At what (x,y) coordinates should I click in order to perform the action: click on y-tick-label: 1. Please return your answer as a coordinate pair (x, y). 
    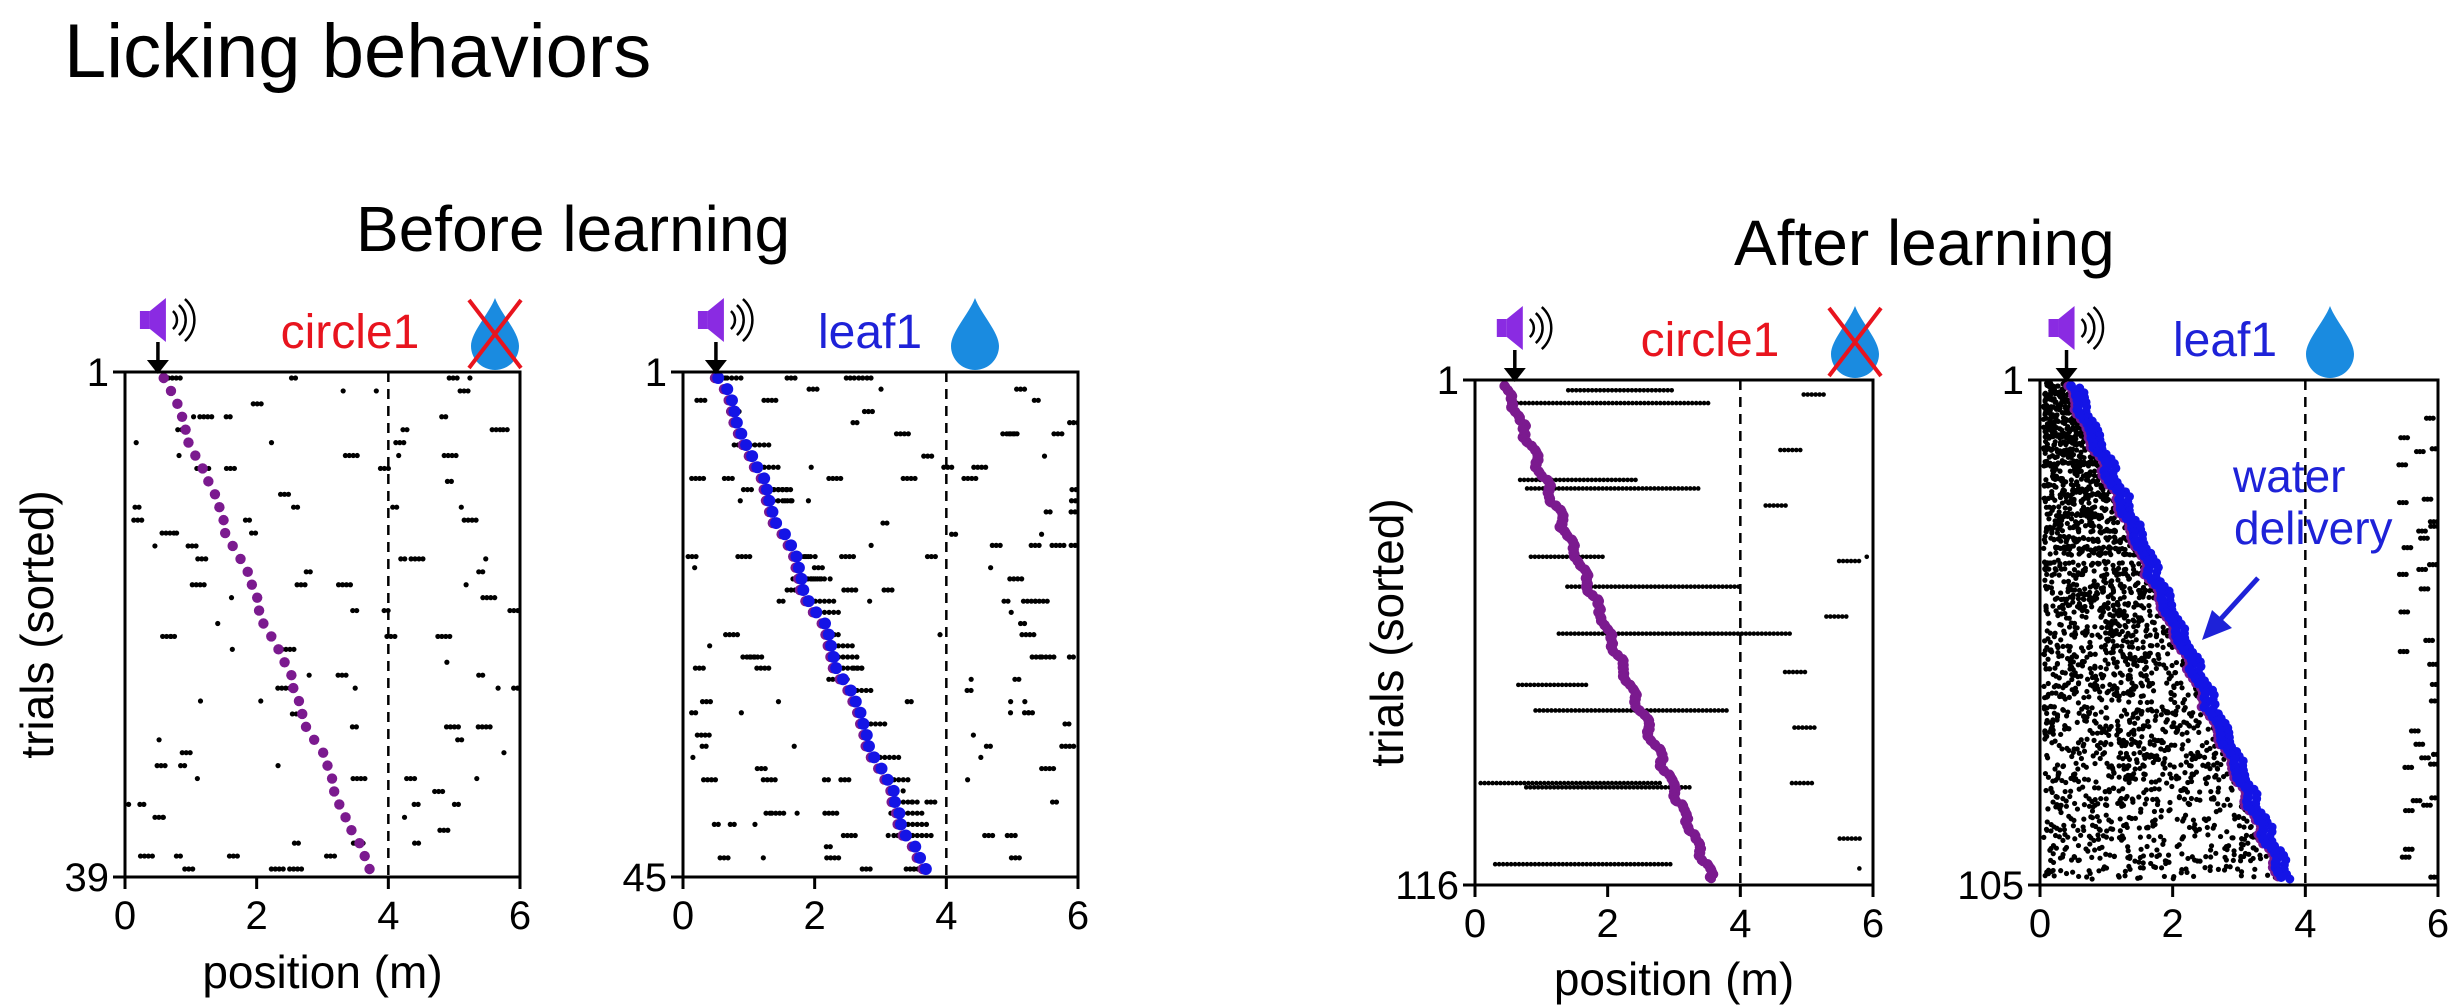
    Looking at the image, I should click on (98, 373).